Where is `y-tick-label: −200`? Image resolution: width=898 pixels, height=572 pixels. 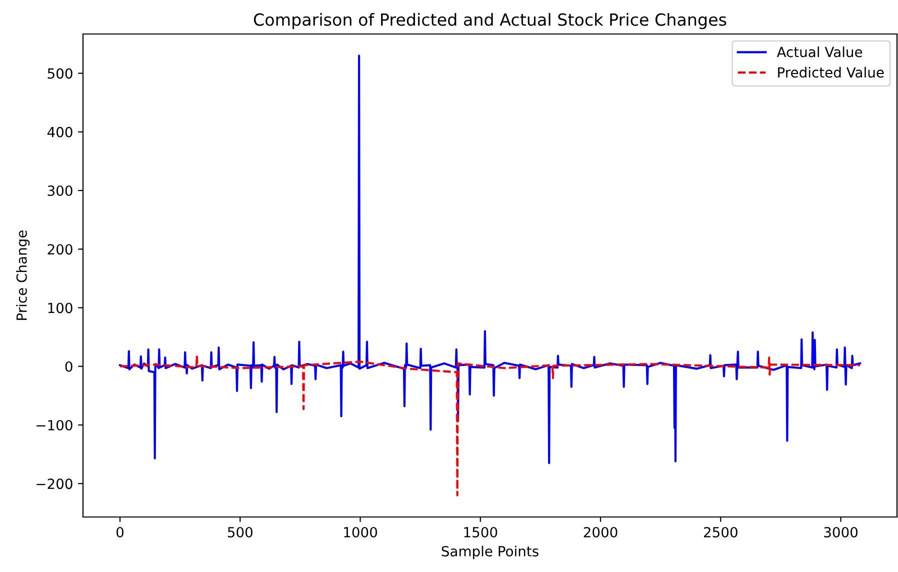
y-tick-label: −200 is located at coordinates (54, 484).